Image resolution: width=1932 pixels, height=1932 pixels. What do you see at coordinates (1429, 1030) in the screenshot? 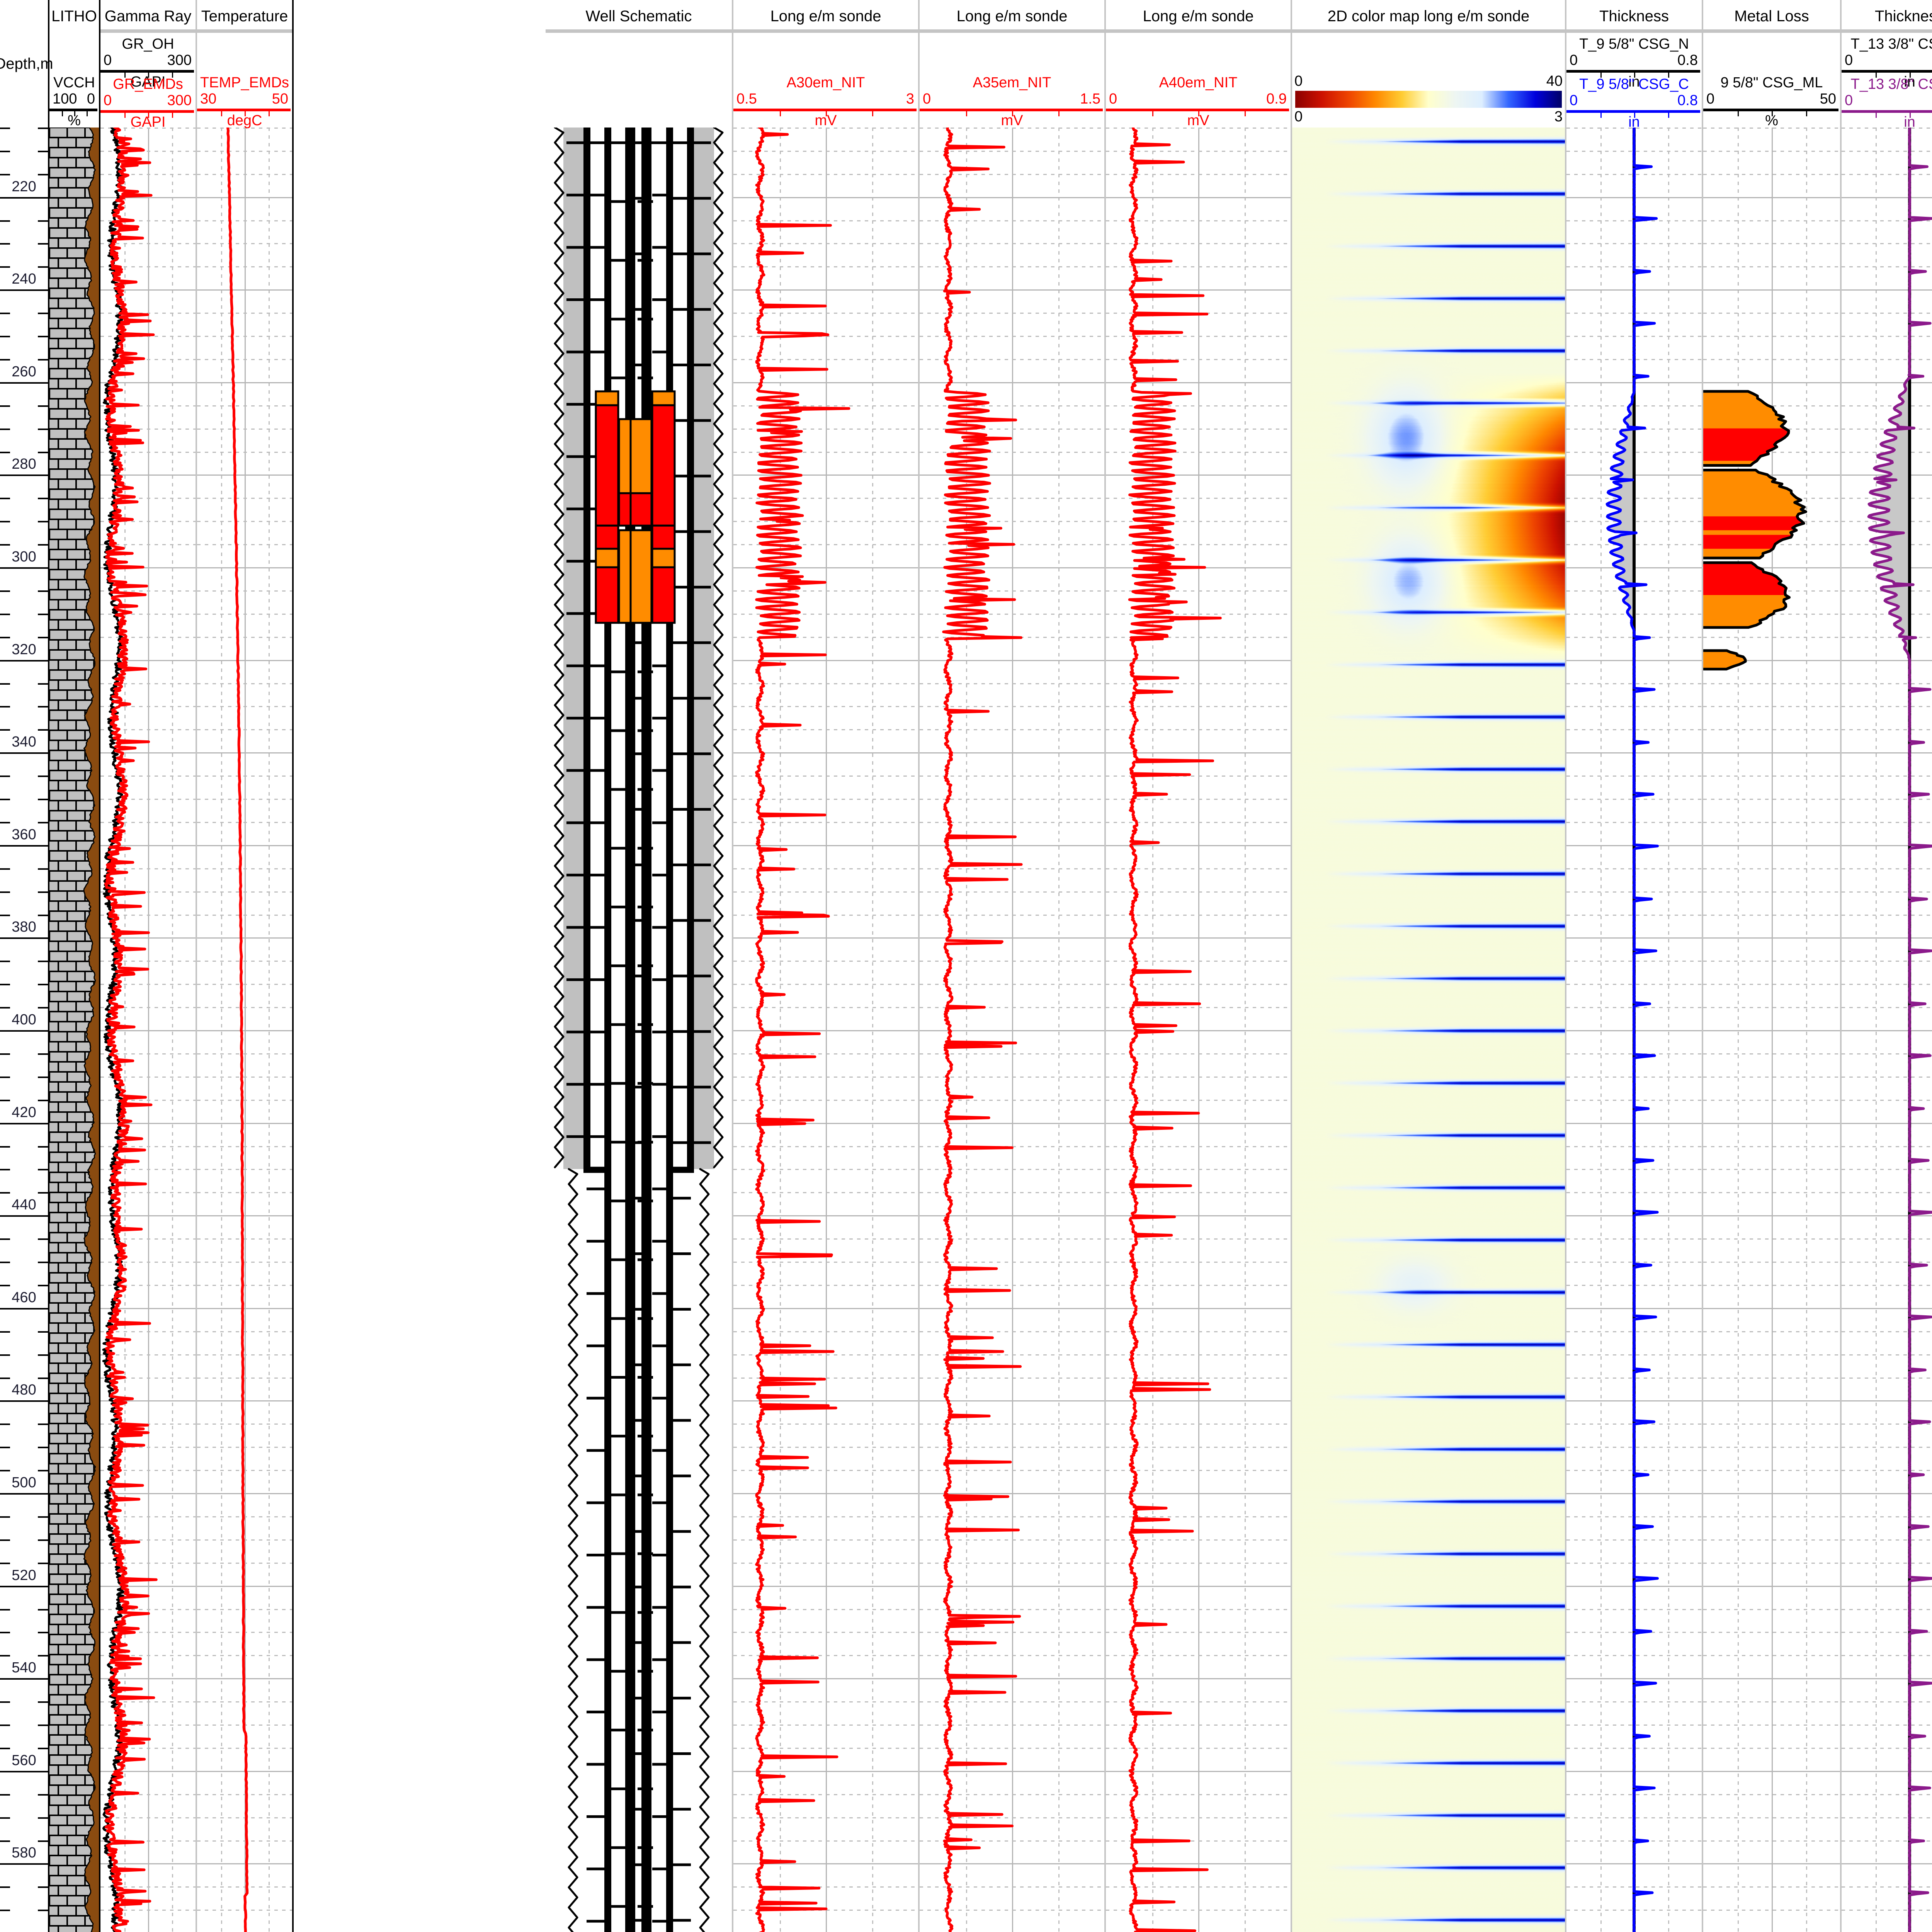
I see `track-colormap` at bounding box center [1429, 1030].